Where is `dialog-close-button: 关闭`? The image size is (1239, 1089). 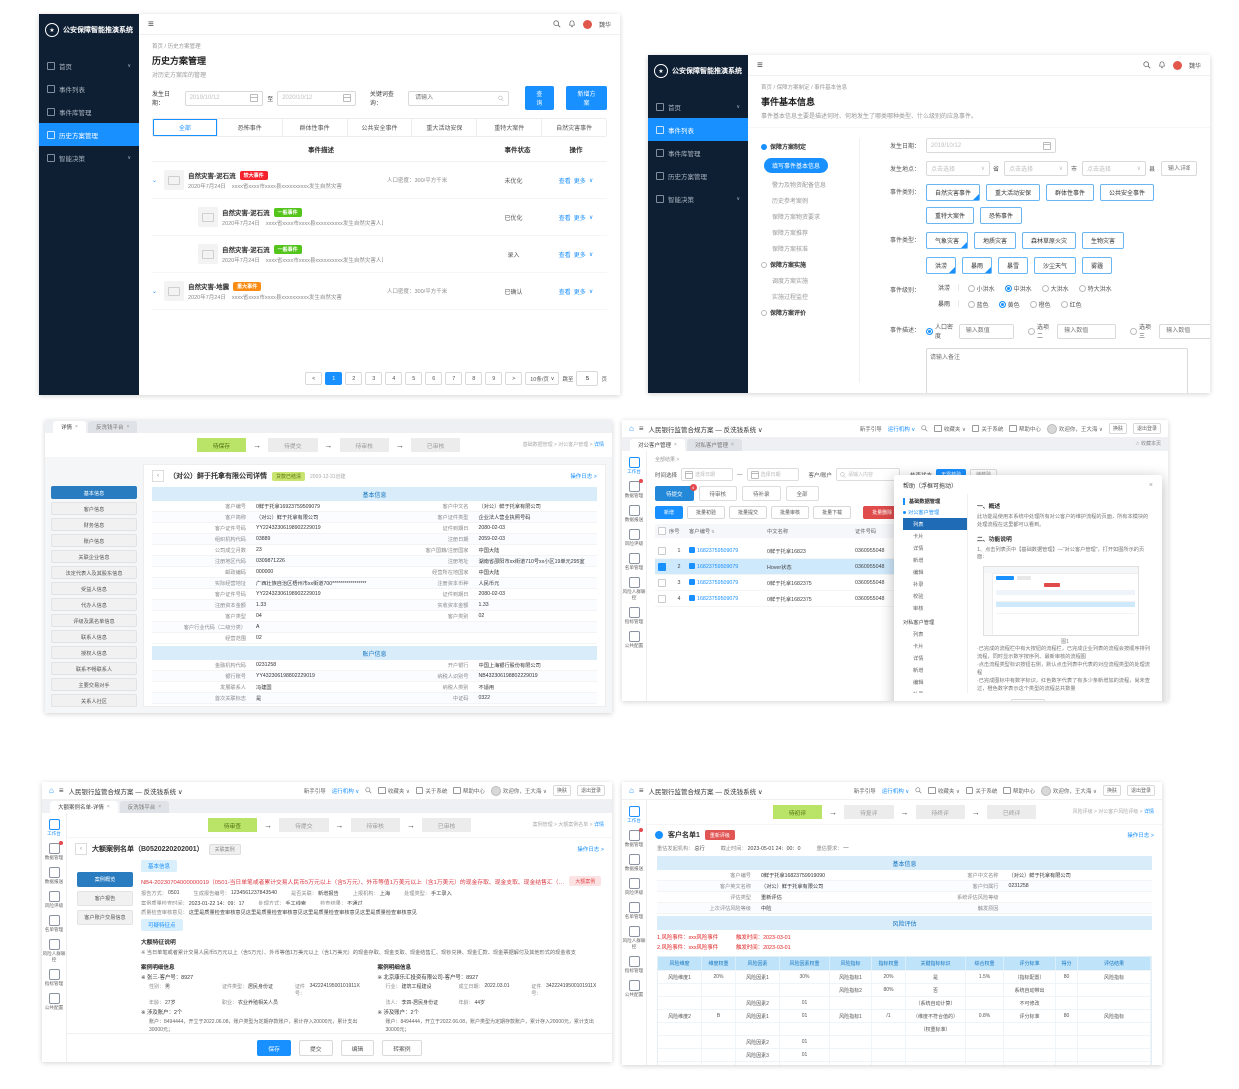
dialog-close-button: 关闭 is located at coordinates (1028, 700).